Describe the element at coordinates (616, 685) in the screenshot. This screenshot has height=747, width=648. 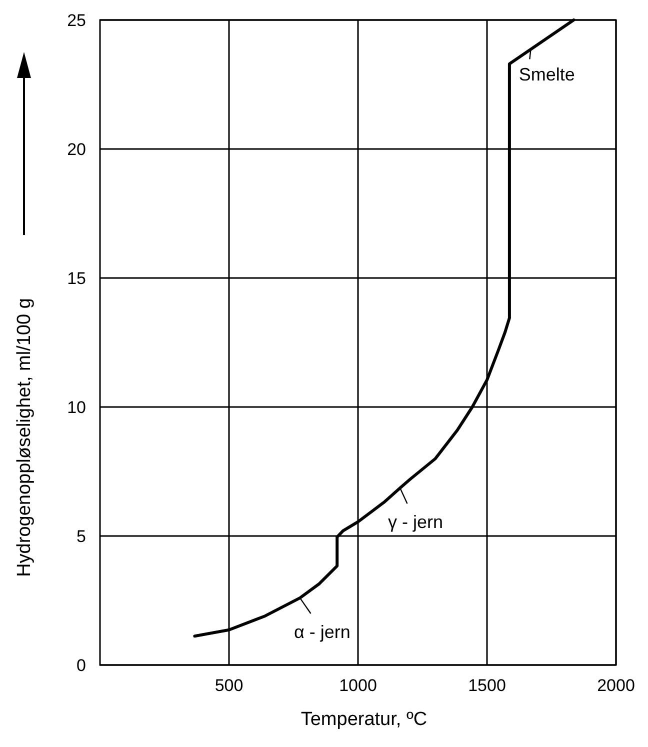
I see `x-tick-label: 2000` at that location.